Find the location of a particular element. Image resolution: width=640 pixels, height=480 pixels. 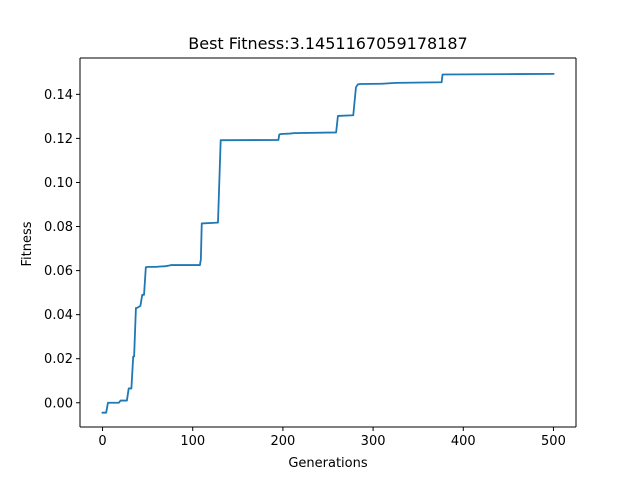

y-tick-label: 0.06 is located at coordinates (58, 271).